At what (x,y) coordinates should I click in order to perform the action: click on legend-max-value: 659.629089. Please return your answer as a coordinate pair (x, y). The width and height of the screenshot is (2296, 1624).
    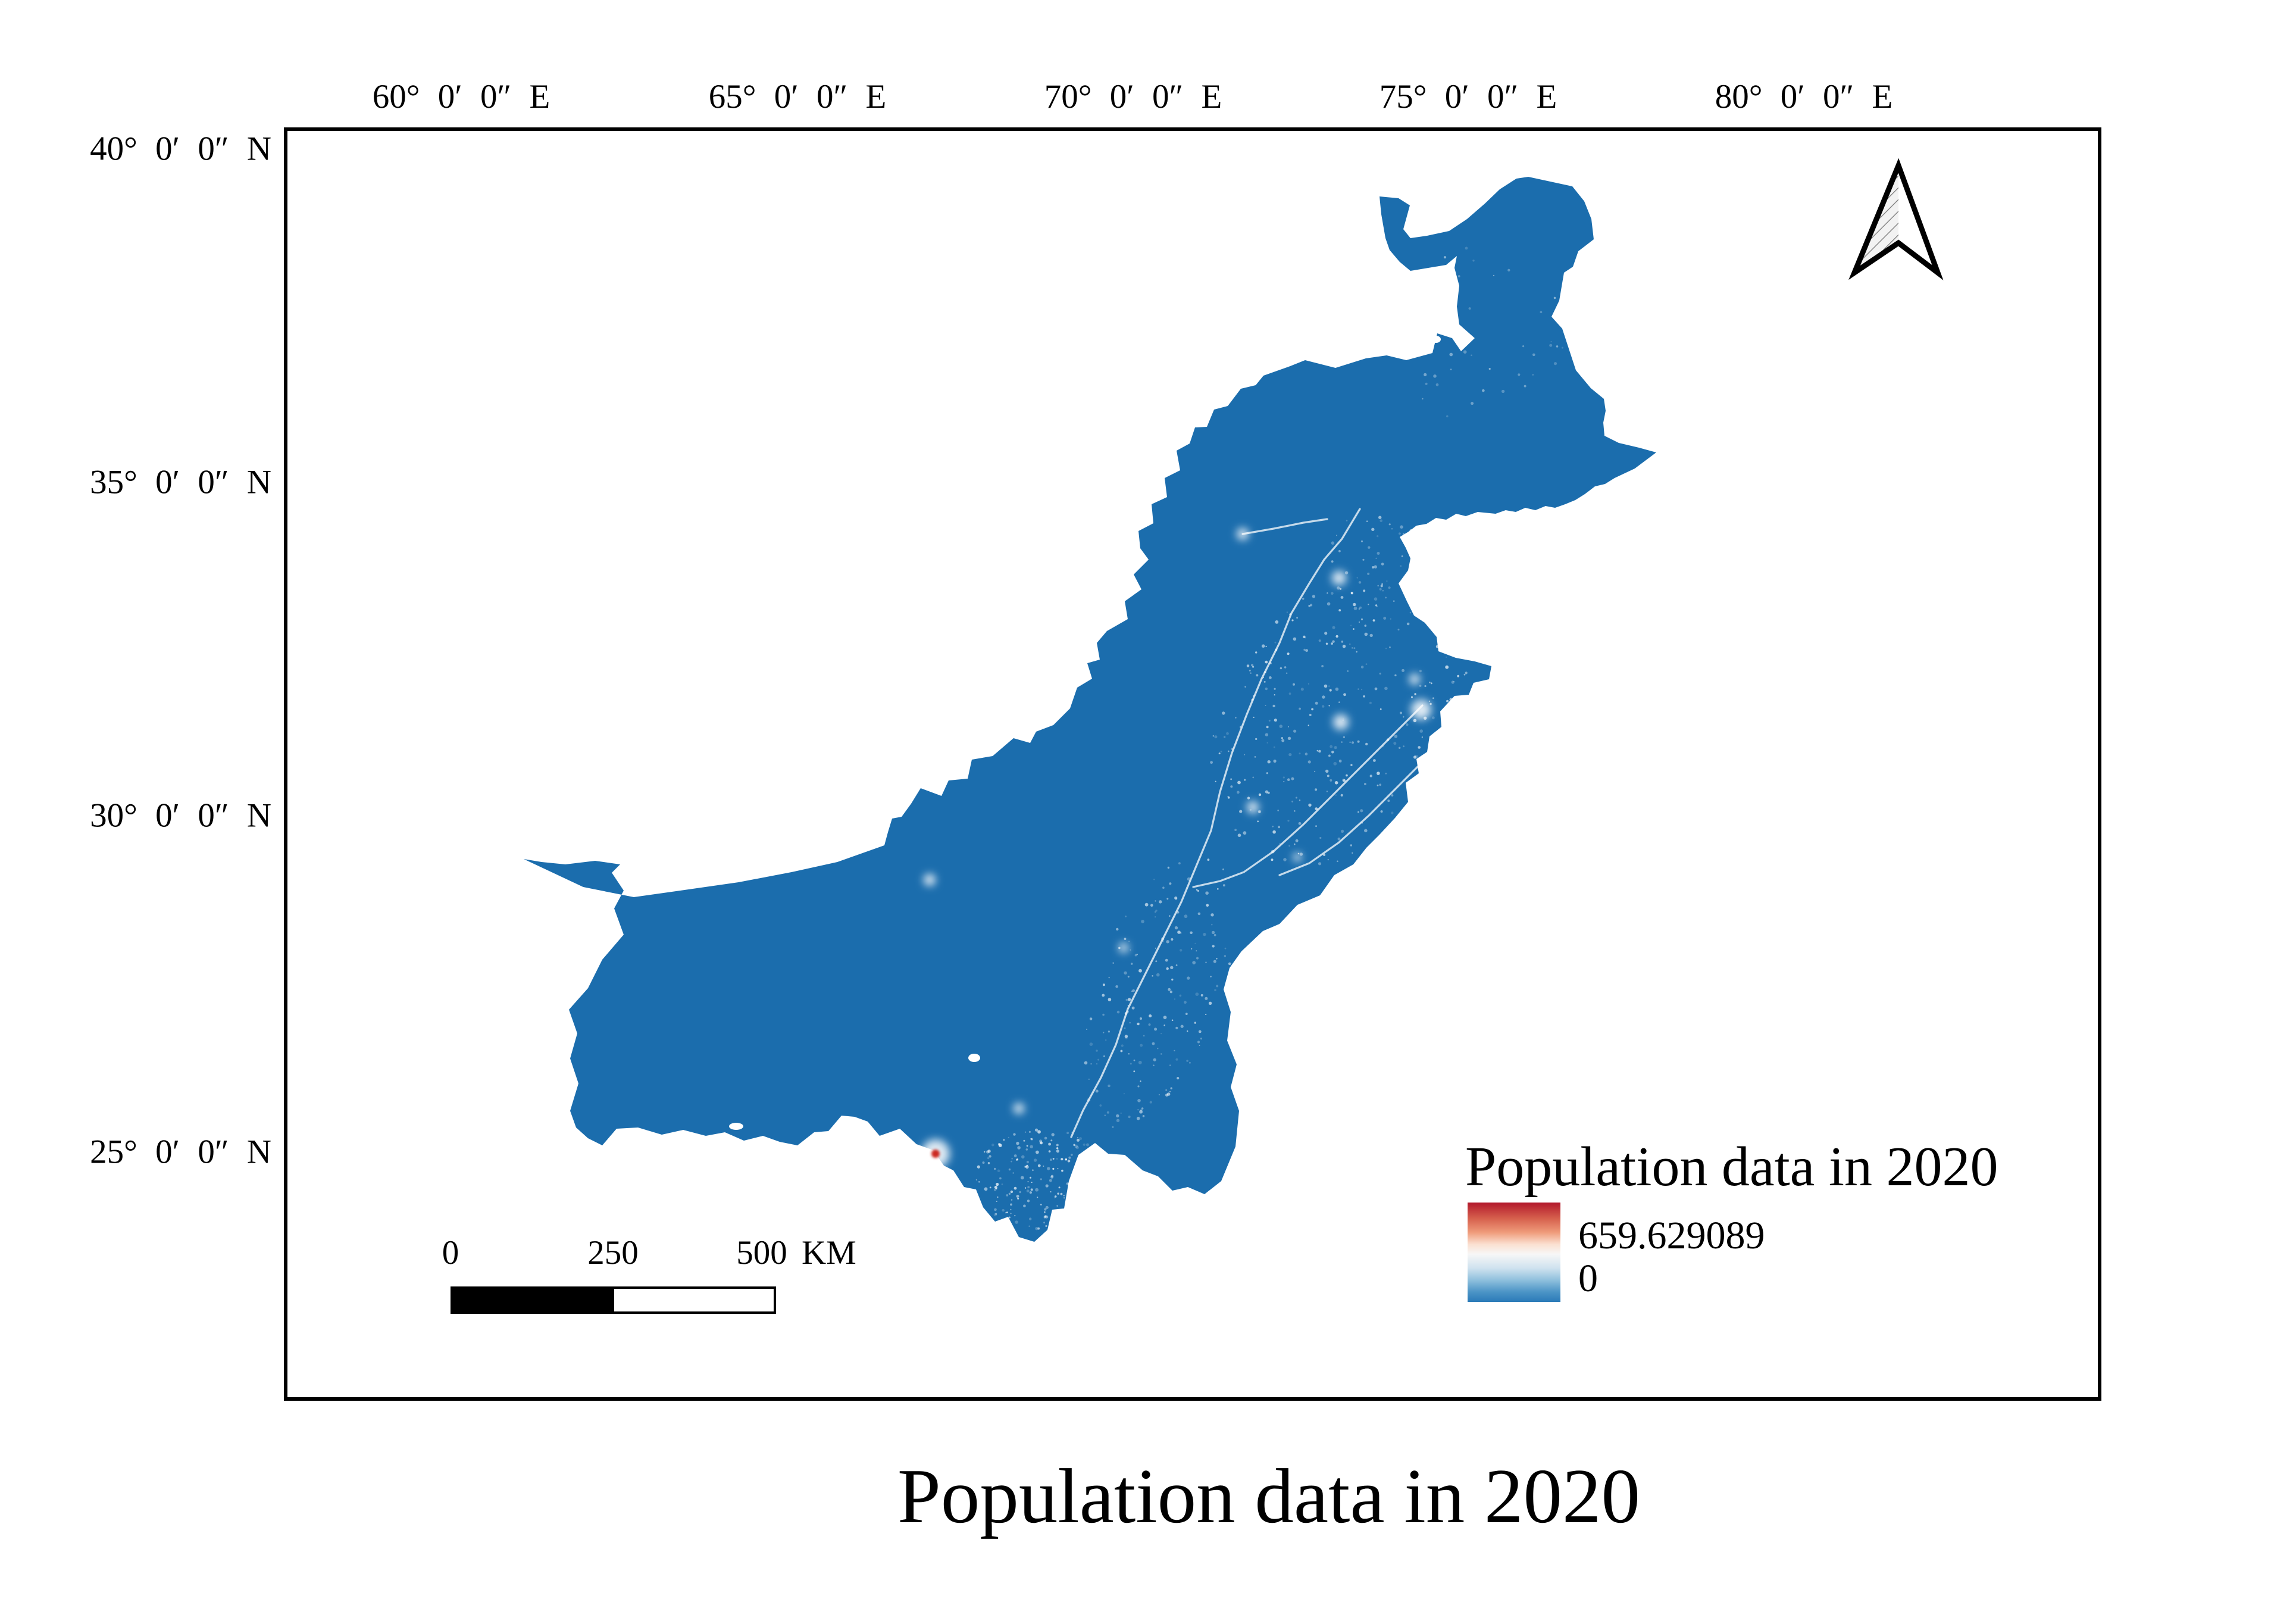
    Looking at the image, I should click on (1671, 1236).